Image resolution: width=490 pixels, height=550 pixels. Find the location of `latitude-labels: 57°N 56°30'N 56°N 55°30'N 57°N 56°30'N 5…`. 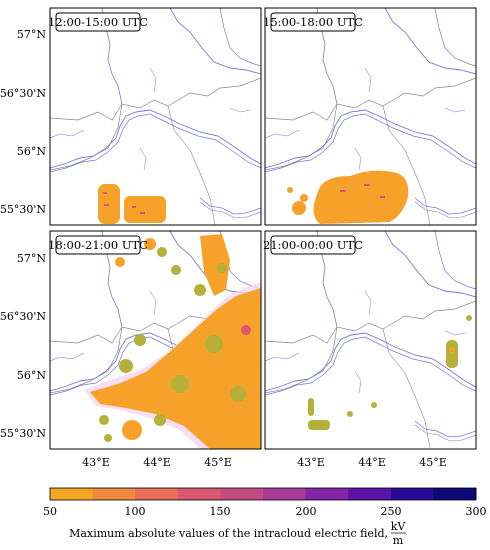

latitude-labels: 57°N 56°30'N 56°N 55°30'N 57°N 56°30'N 5… is located at coordinates (23, 234).